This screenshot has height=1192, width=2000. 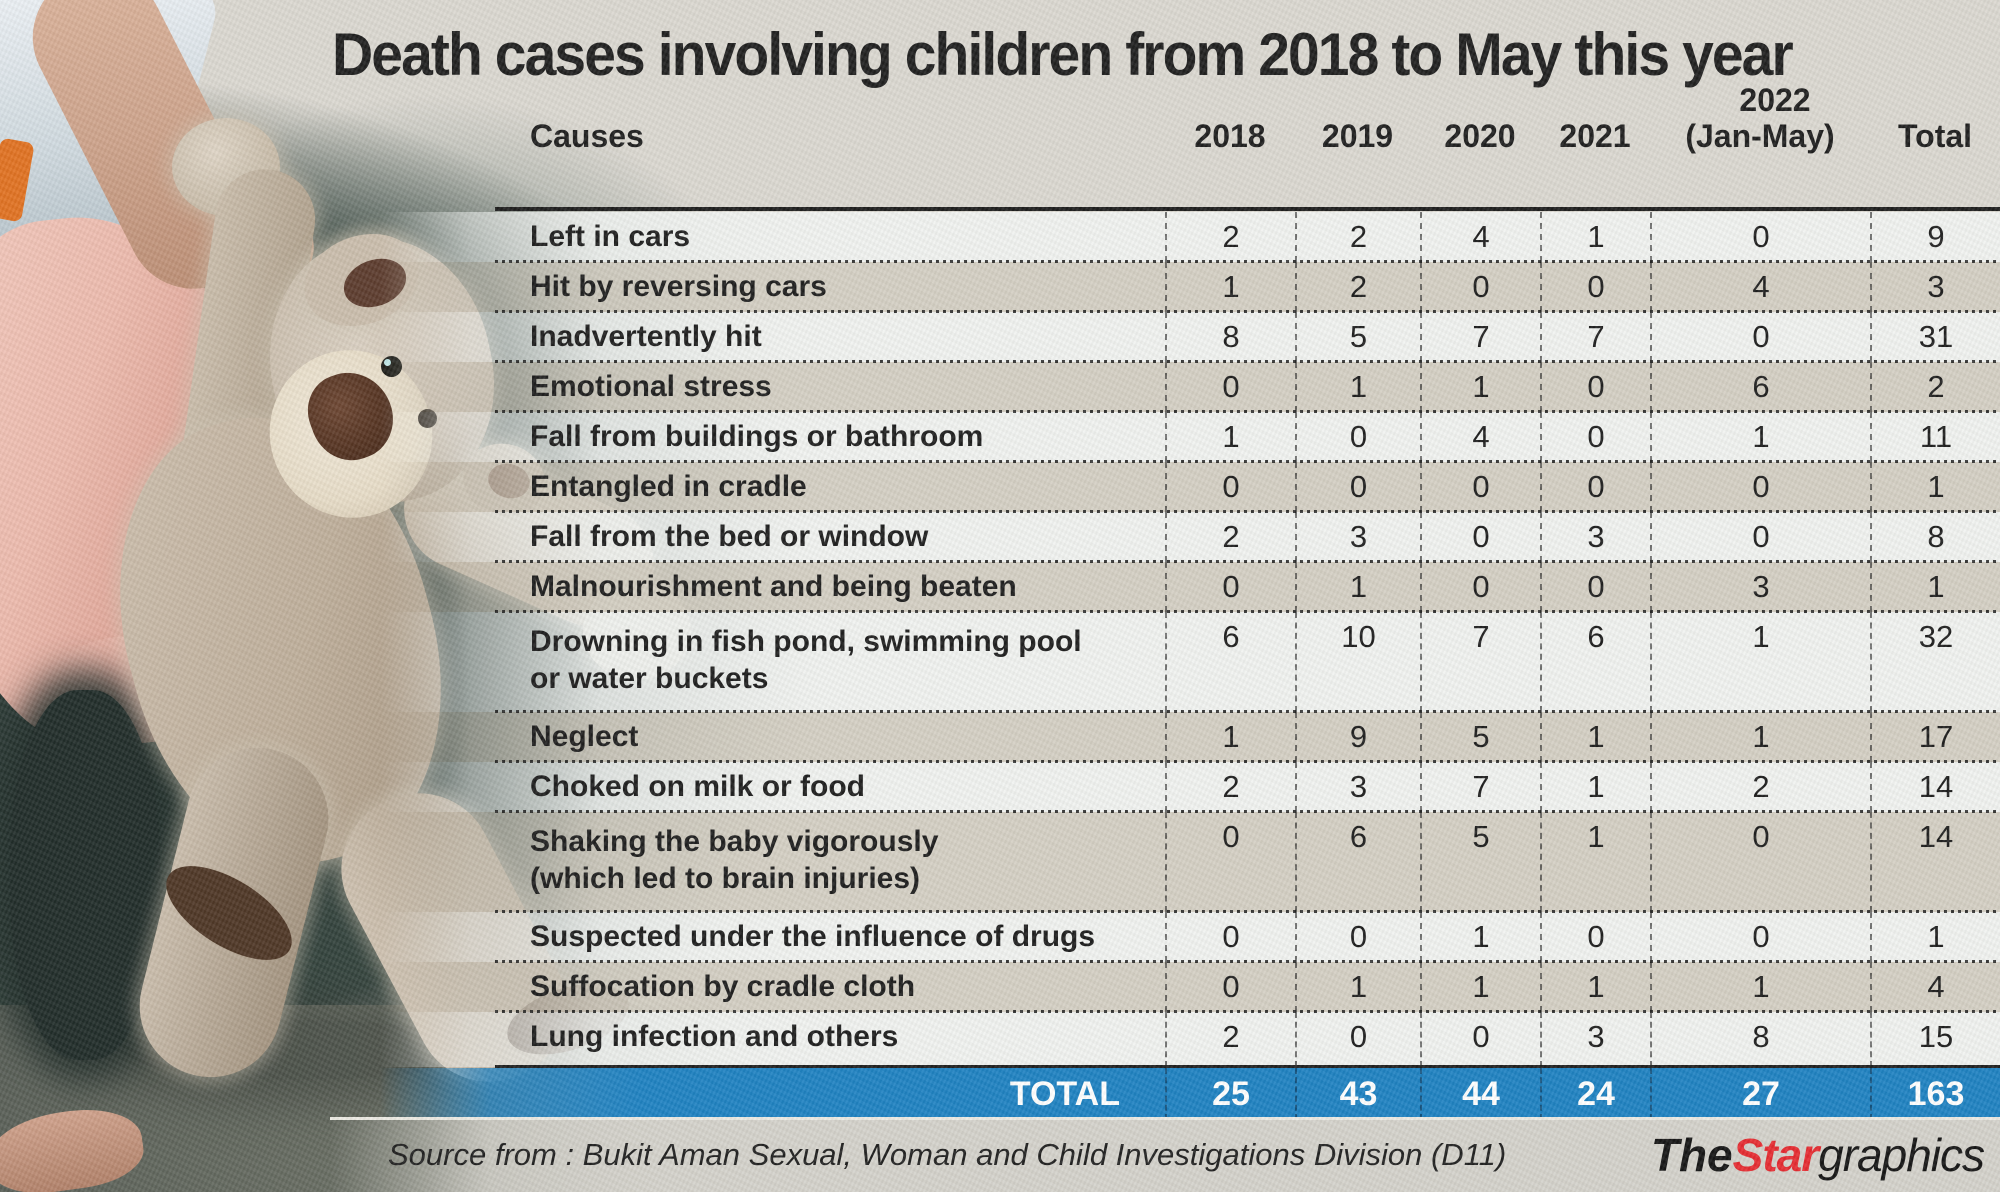 I want to click on table-row: Lung infection and others 2 0 0 3 8 15, so click(x=1190, y=1038).